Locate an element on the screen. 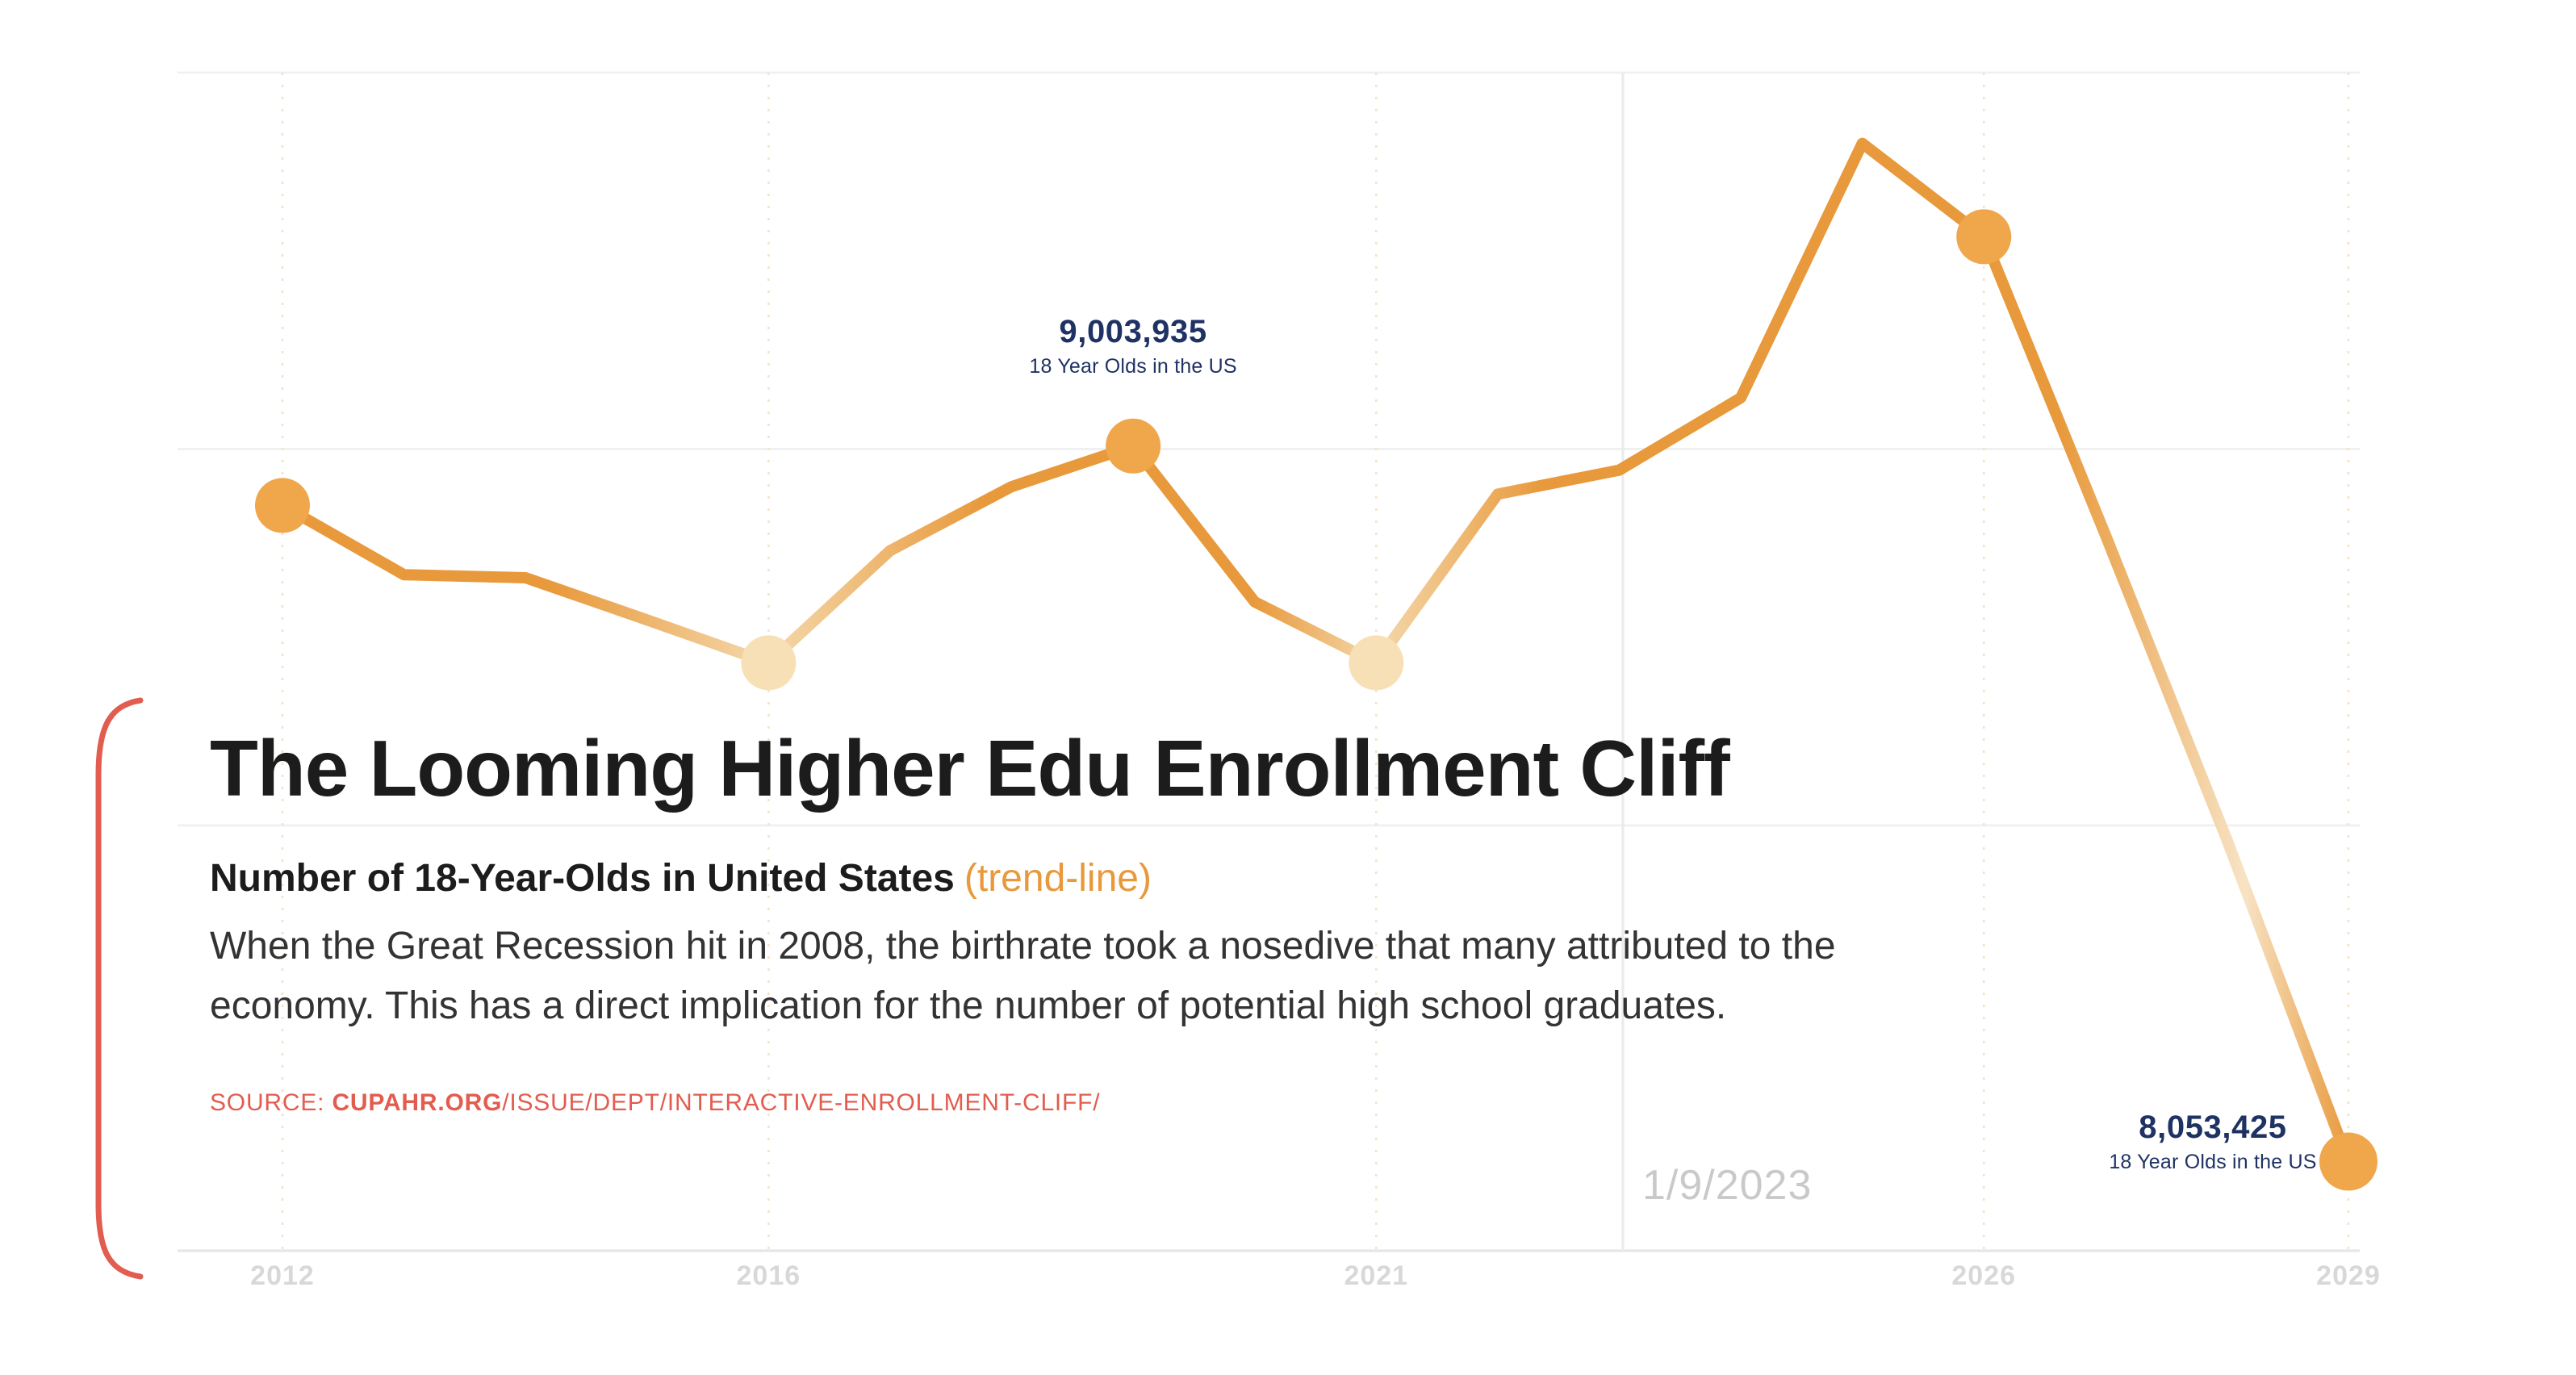 This screenshot has width=2576, height=1375. marker-2029 is located at coordinates (2348, 1162).